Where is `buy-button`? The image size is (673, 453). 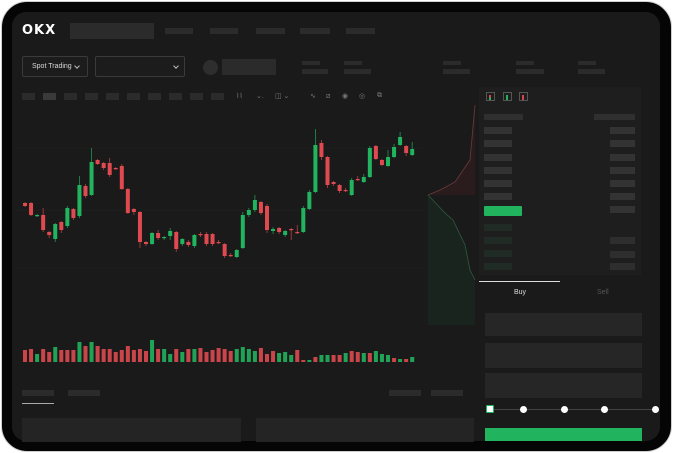
buy-button is located at coordinates (563, 434).